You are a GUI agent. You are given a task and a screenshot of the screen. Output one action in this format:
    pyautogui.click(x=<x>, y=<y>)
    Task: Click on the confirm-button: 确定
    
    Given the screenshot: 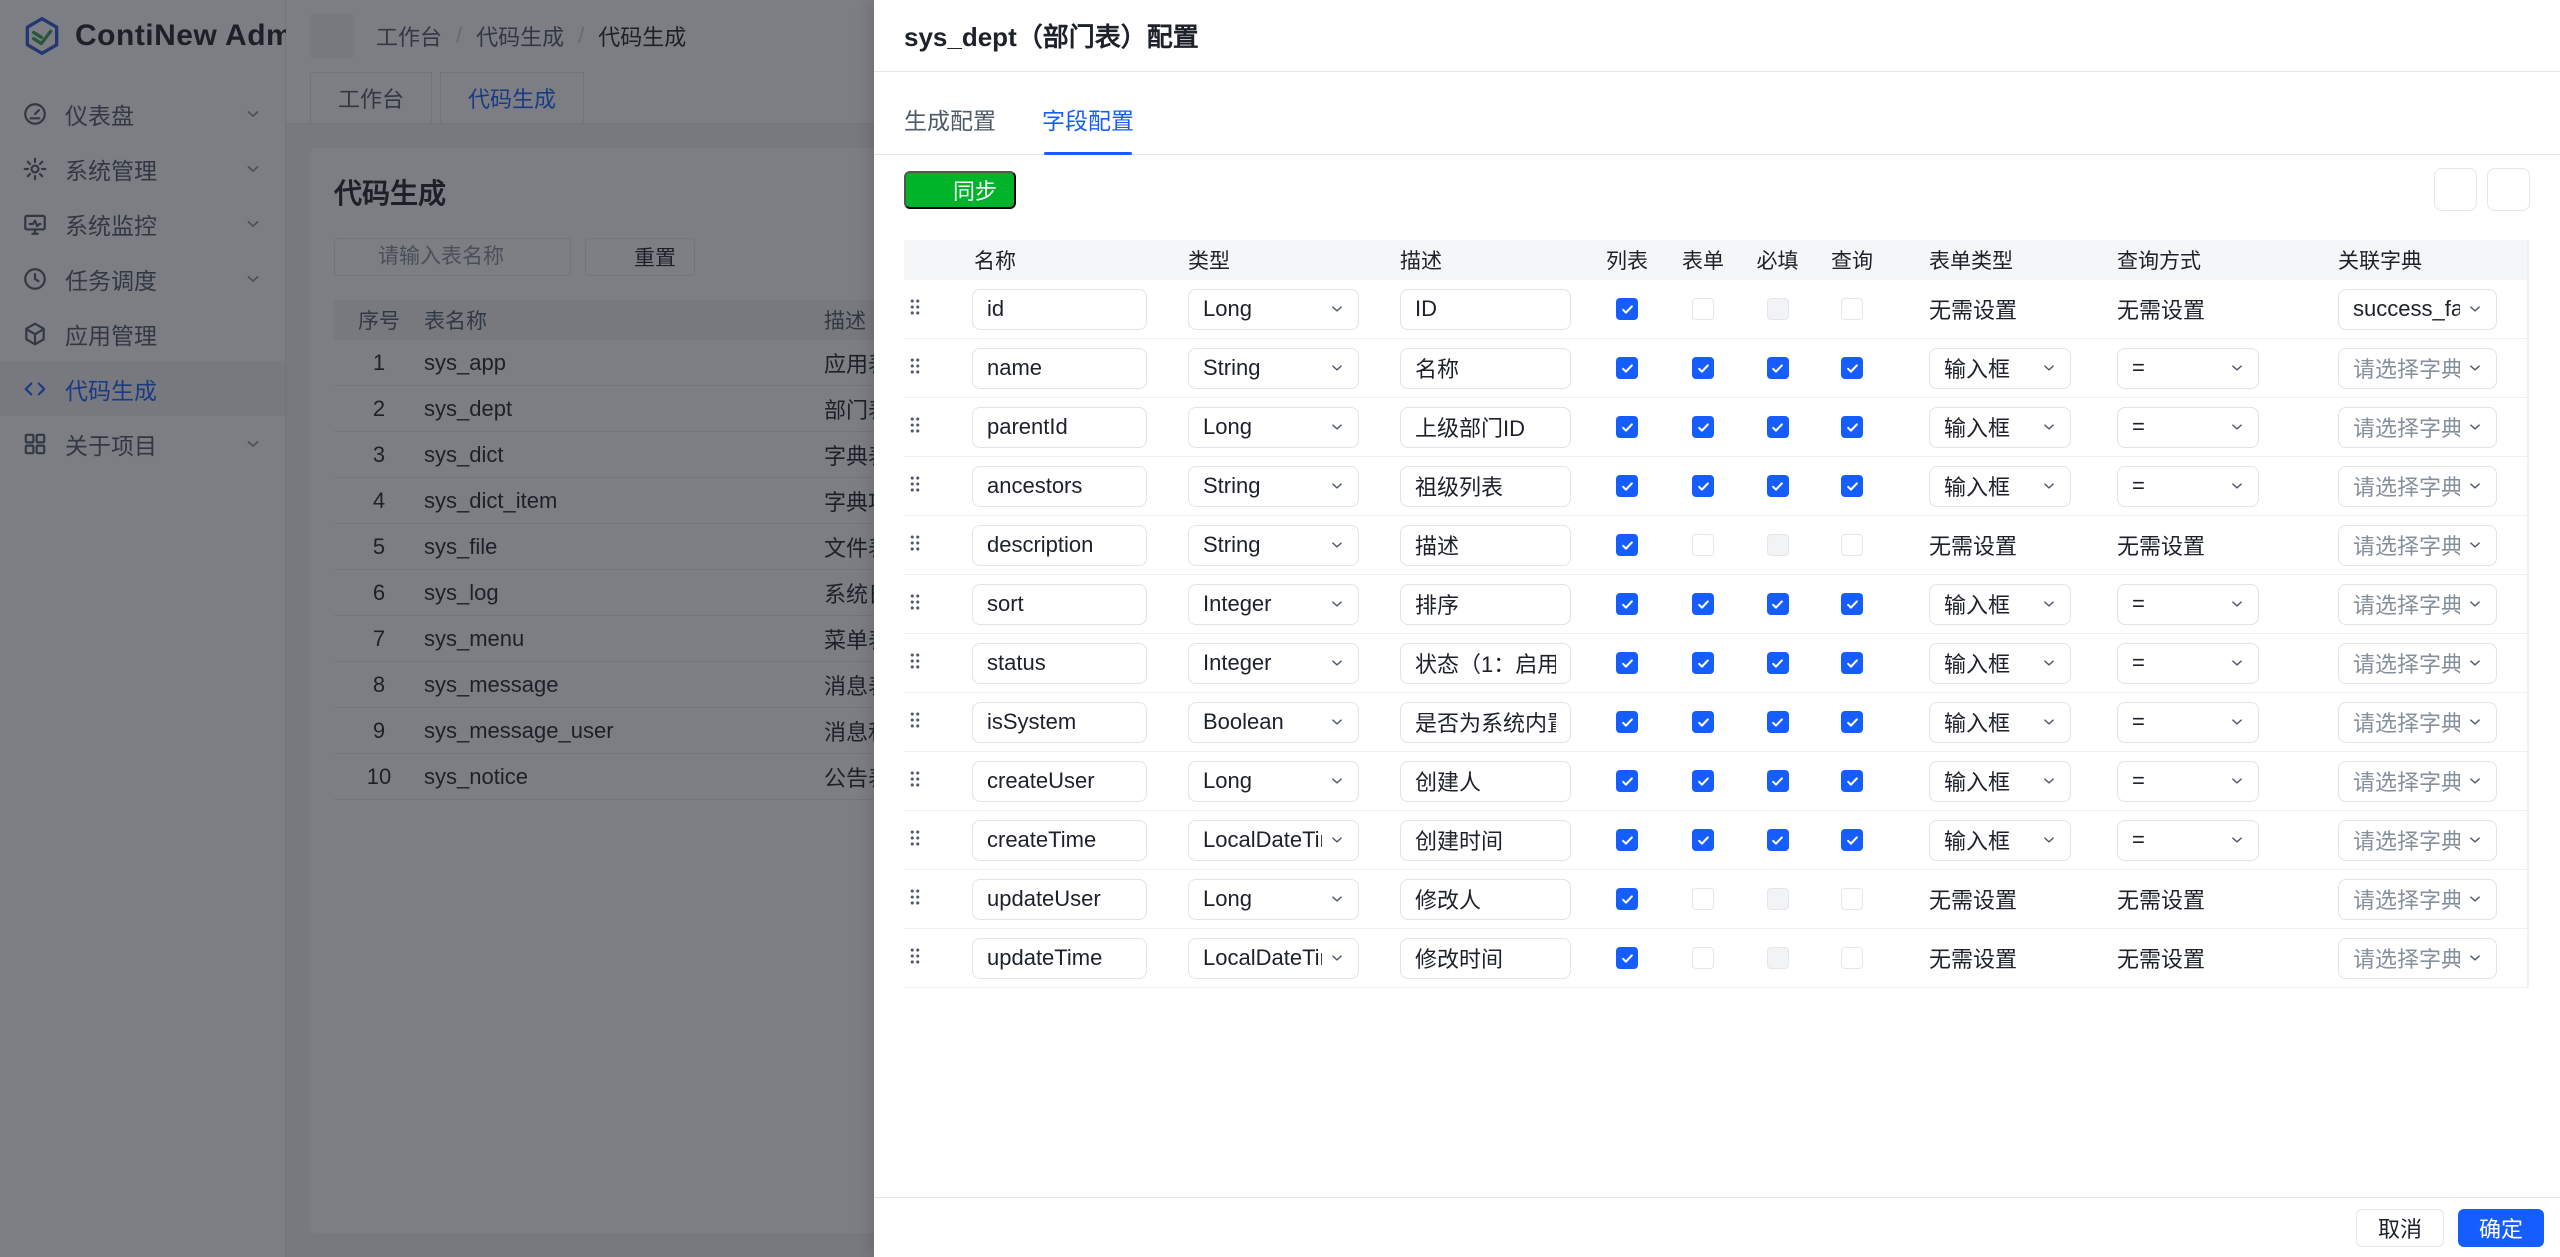 What is the action you would take?
    pyautogui.click(x=2500, y=1227)
    